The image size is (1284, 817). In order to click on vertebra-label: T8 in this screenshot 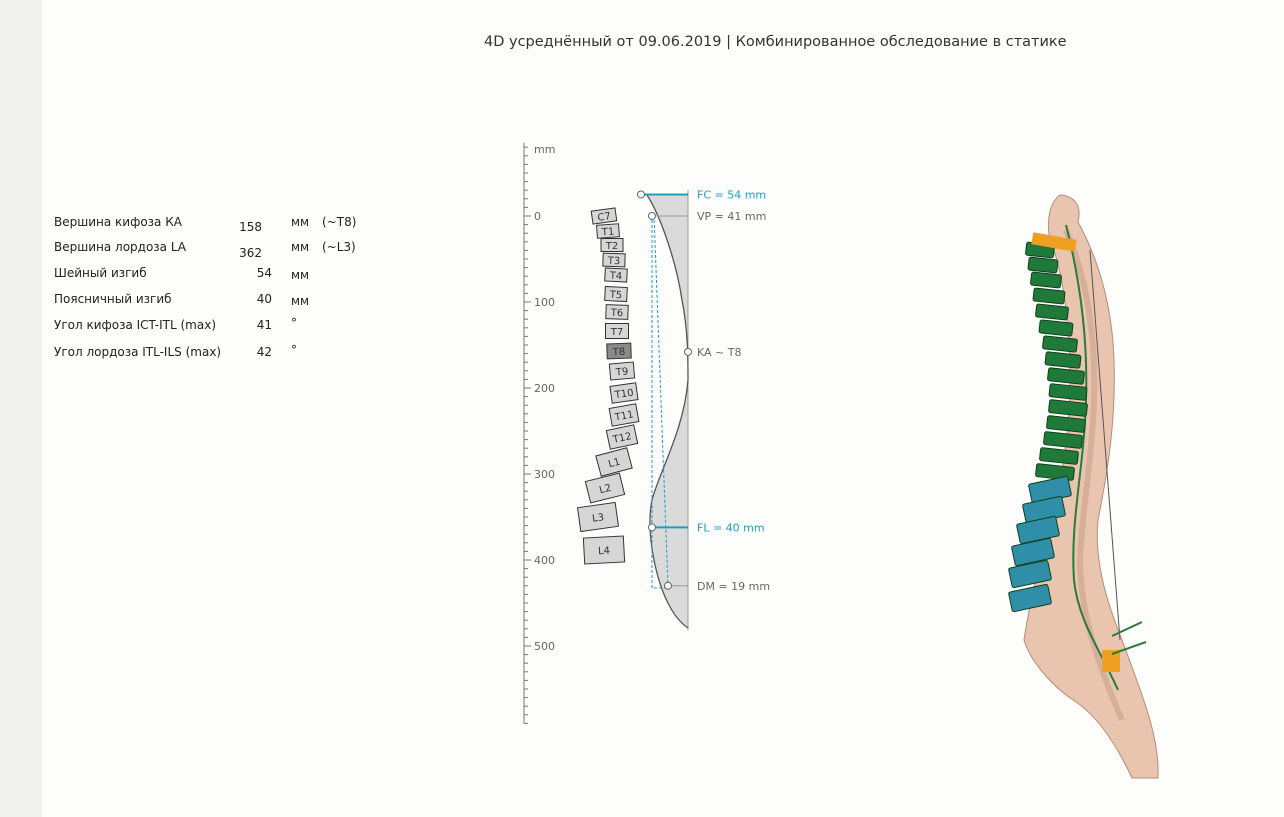, I will do `click(619, 352)`.